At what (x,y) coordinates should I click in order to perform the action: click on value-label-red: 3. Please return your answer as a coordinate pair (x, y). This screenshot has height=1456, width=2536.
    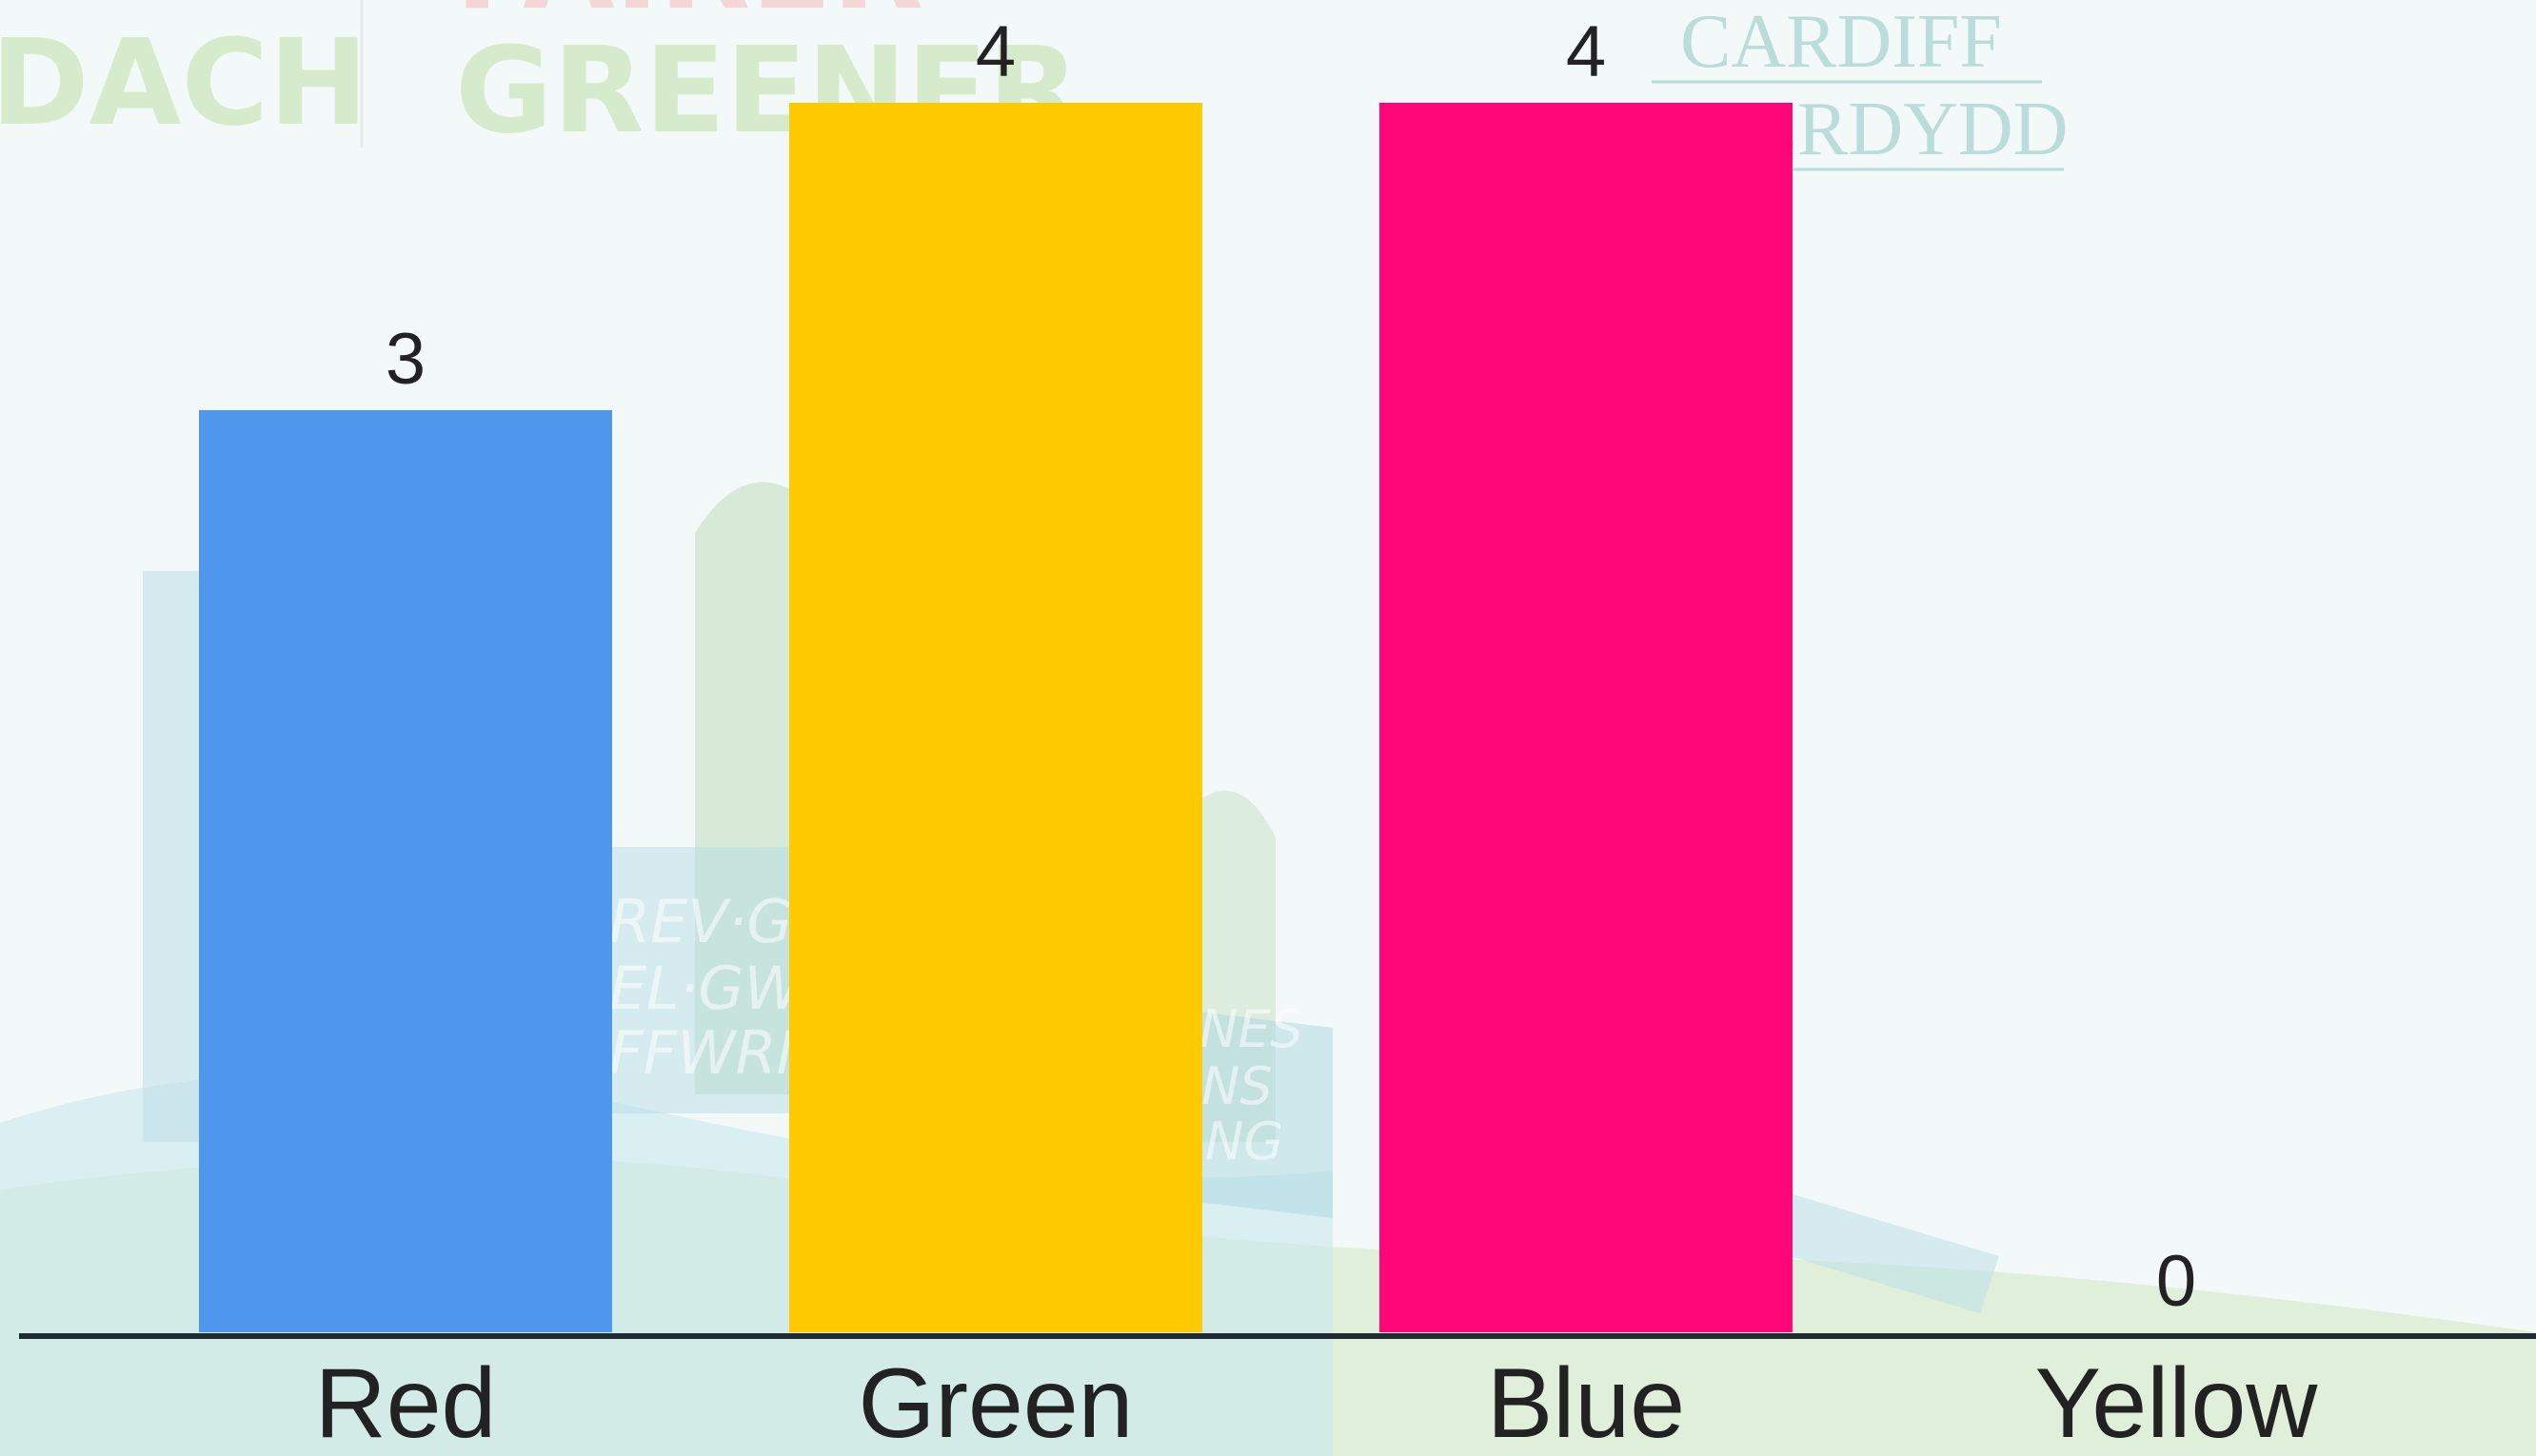
    Looking at the image, I should click on (406, 359).